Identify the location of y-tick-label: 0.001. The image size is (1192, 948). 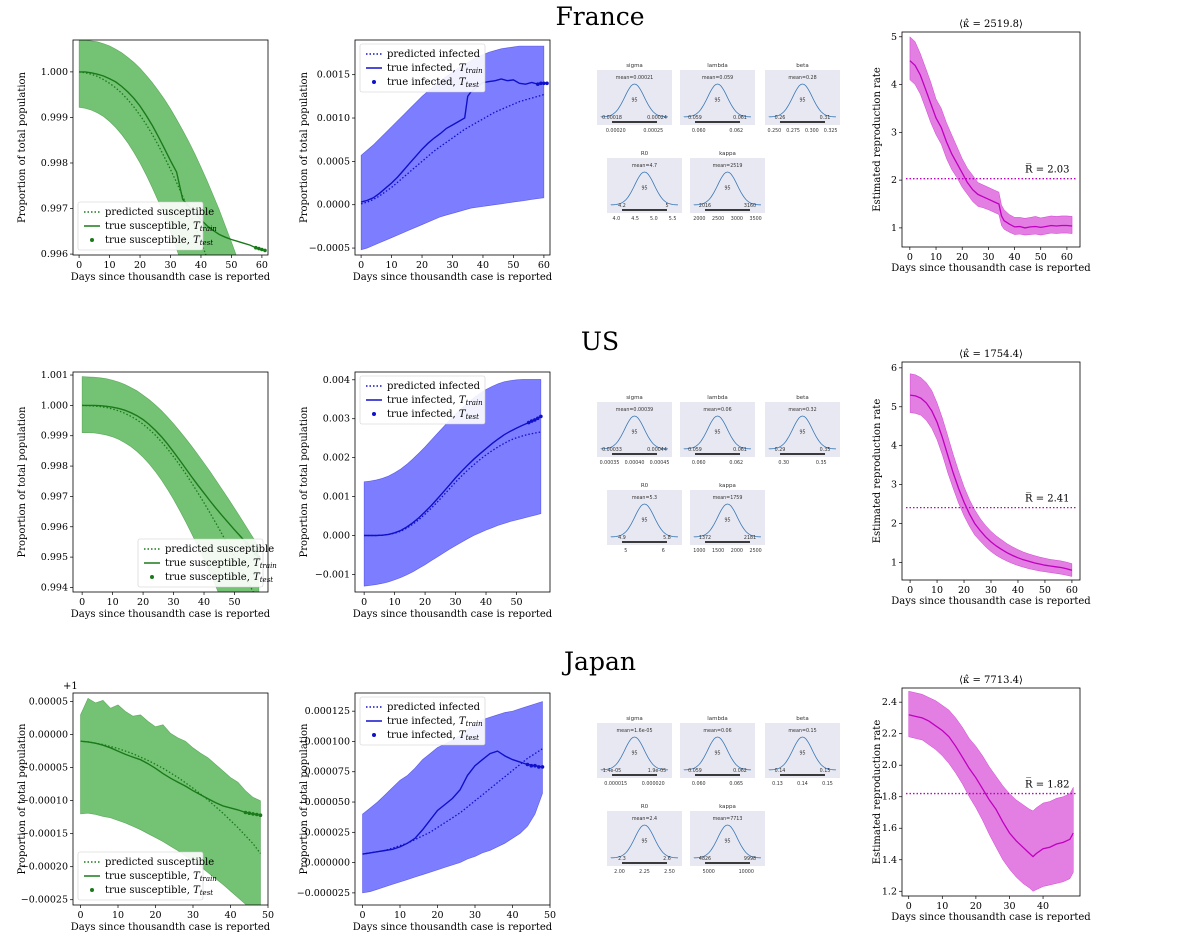
(336, 497).